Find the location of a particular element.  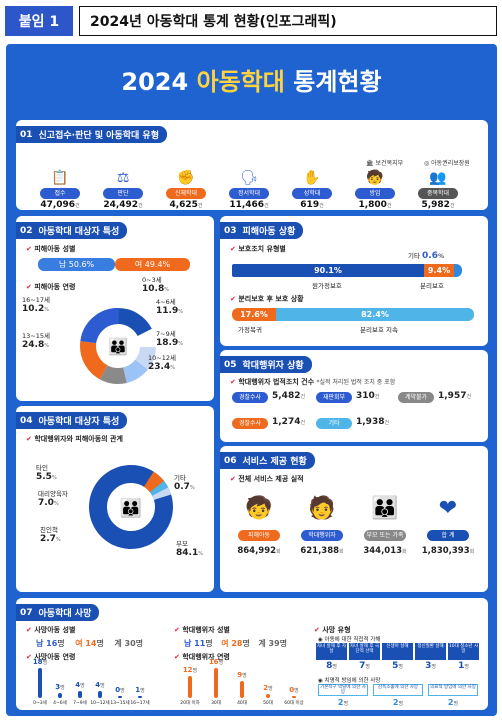

death-age-number: 16 is located at coordinates (213, 662).